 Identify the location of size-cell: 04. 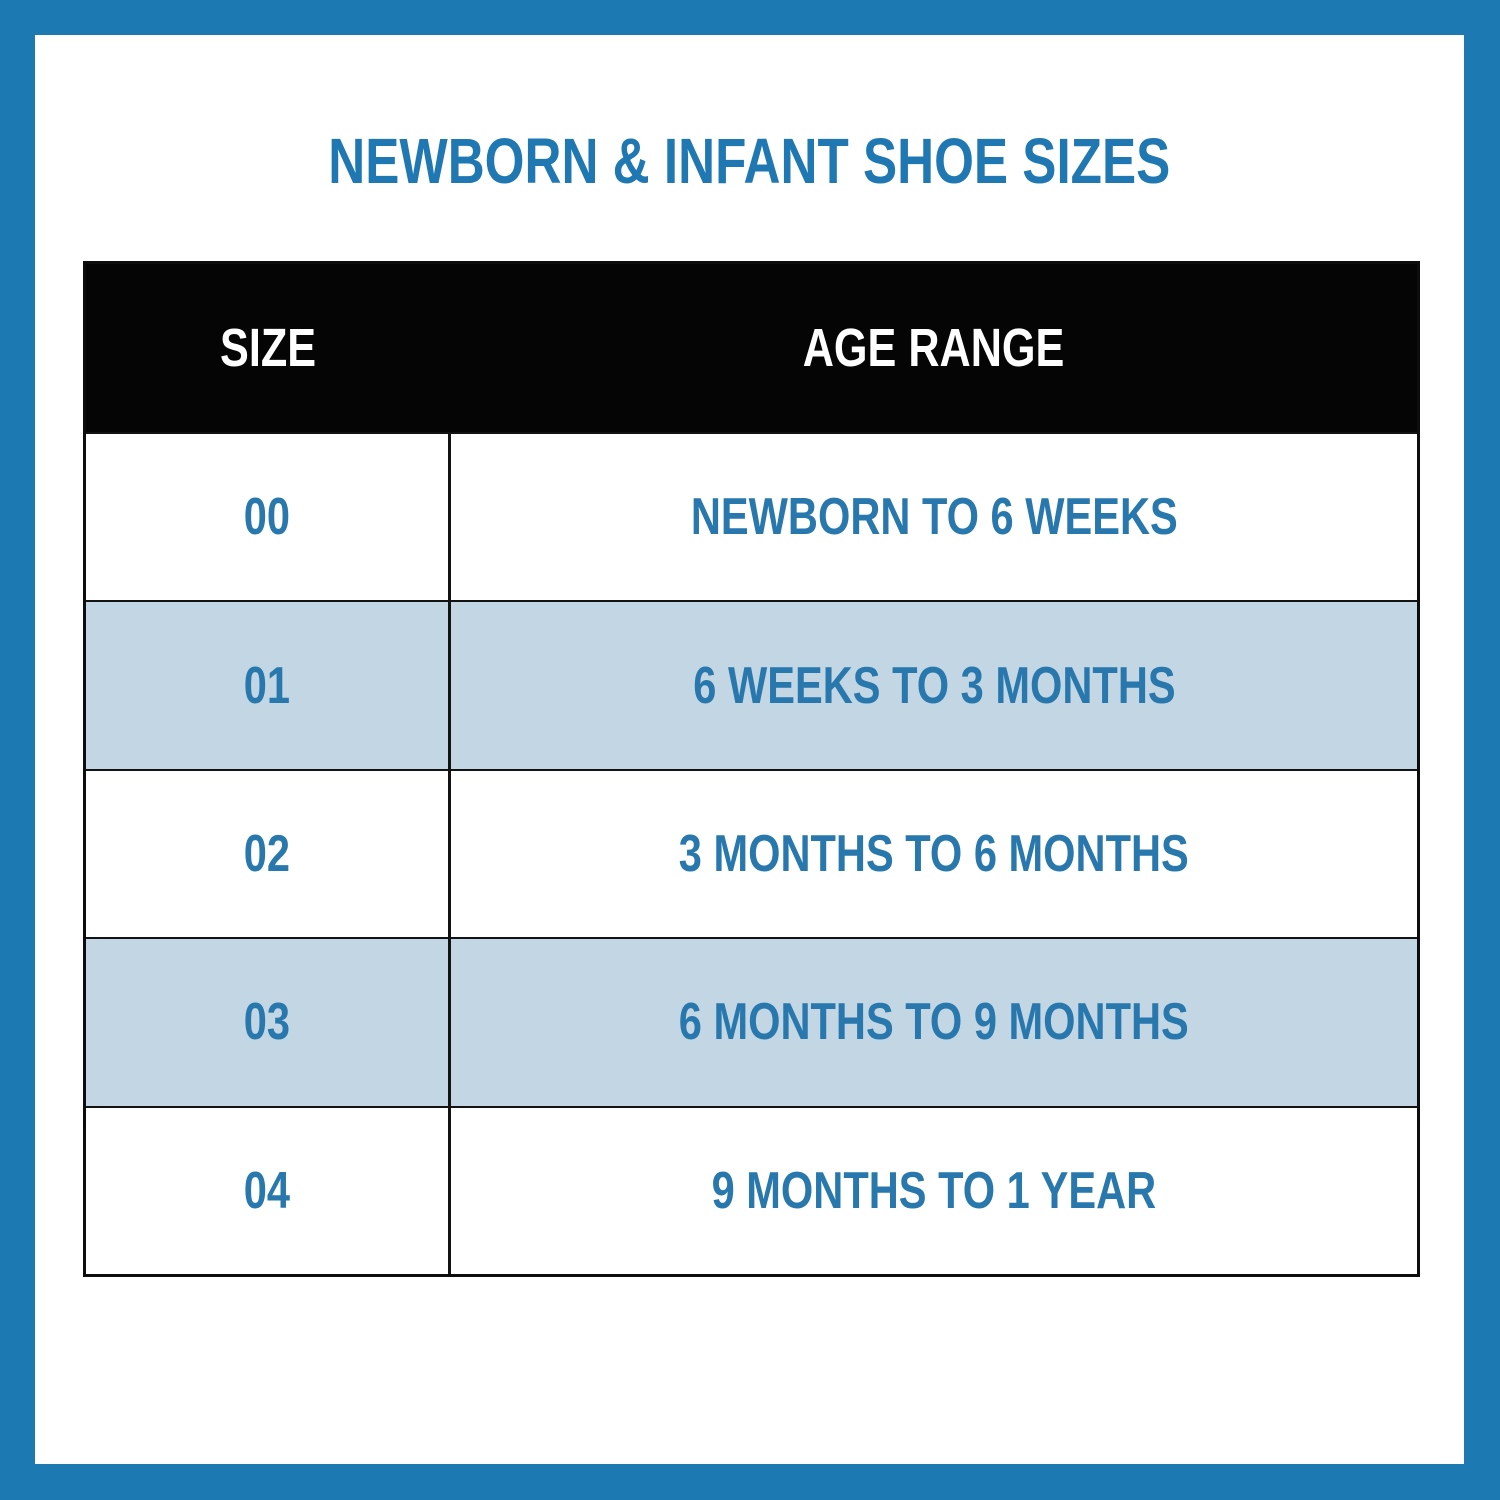
(268, 1191).